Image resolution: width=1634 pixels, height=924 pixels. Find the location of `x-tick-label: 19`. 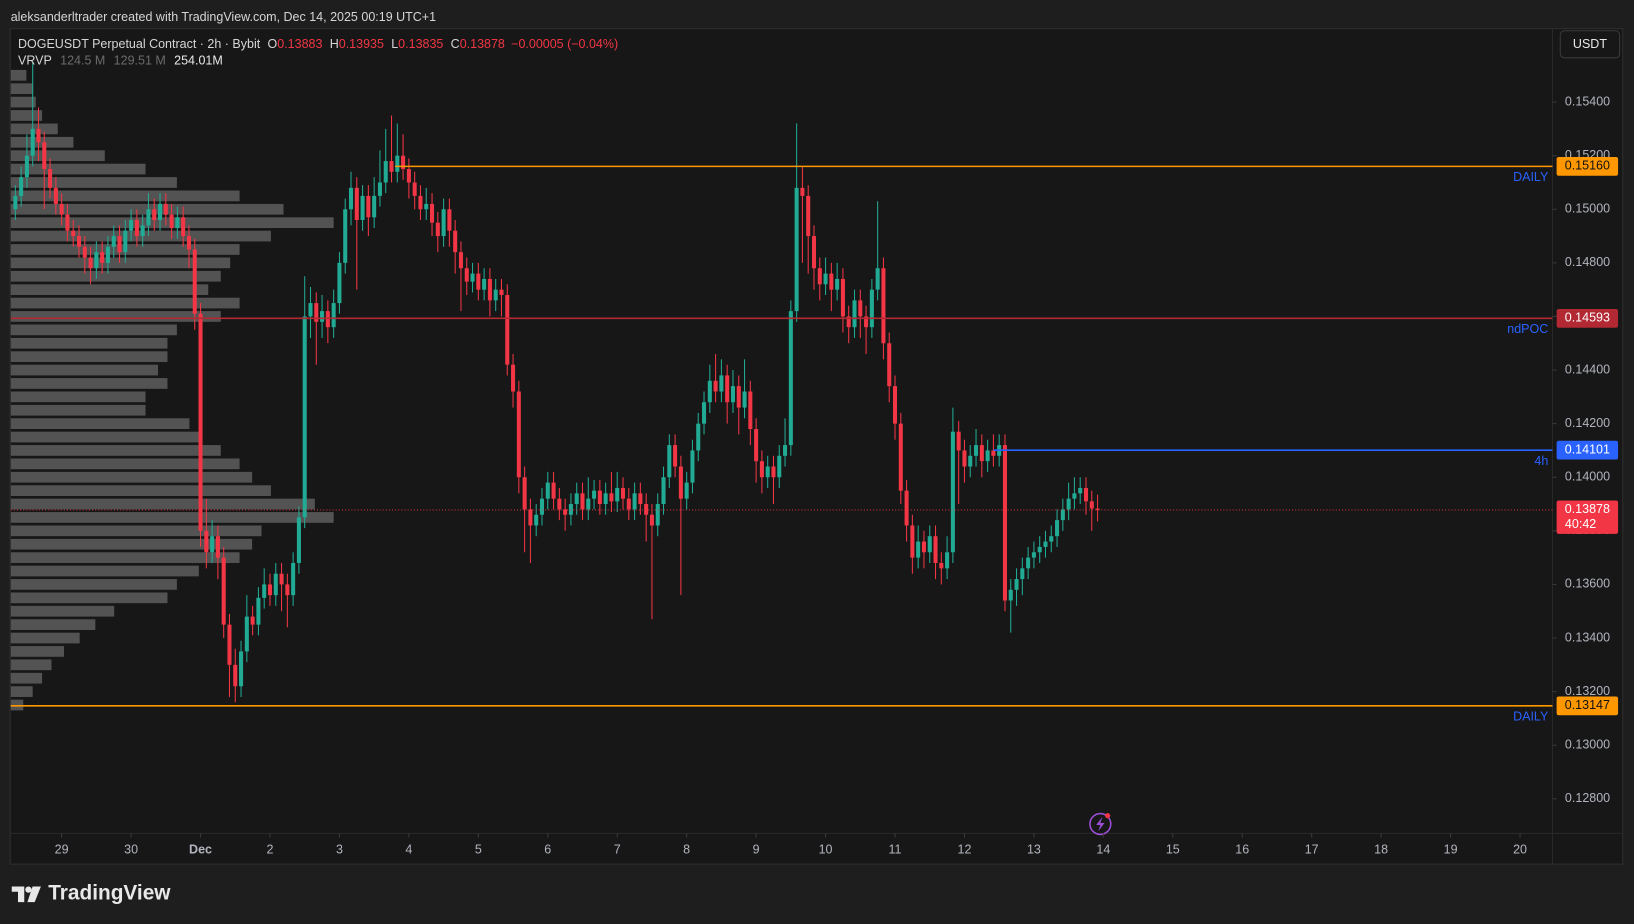

x-tick-label: 19 is located at coordinates (1451, 849).